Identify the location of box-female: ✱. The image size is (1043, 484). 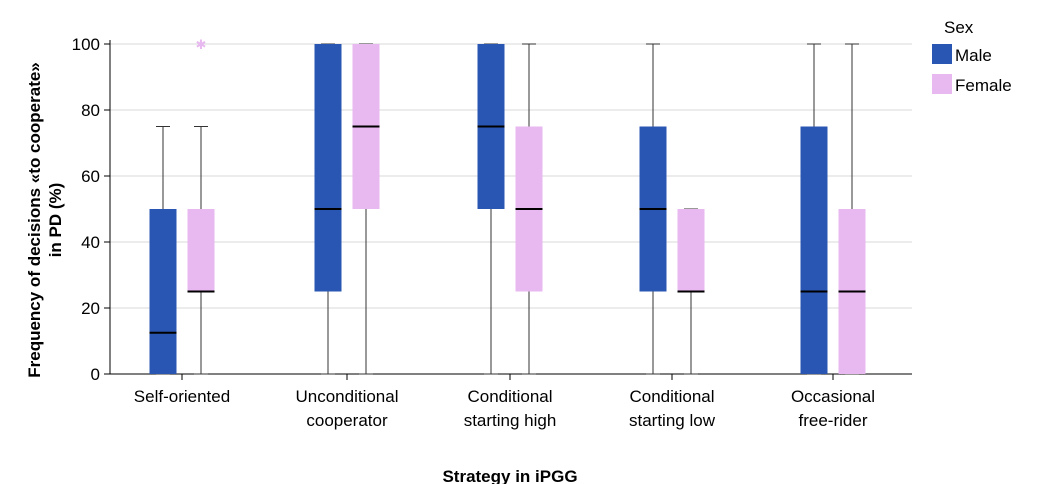
(201, 206).